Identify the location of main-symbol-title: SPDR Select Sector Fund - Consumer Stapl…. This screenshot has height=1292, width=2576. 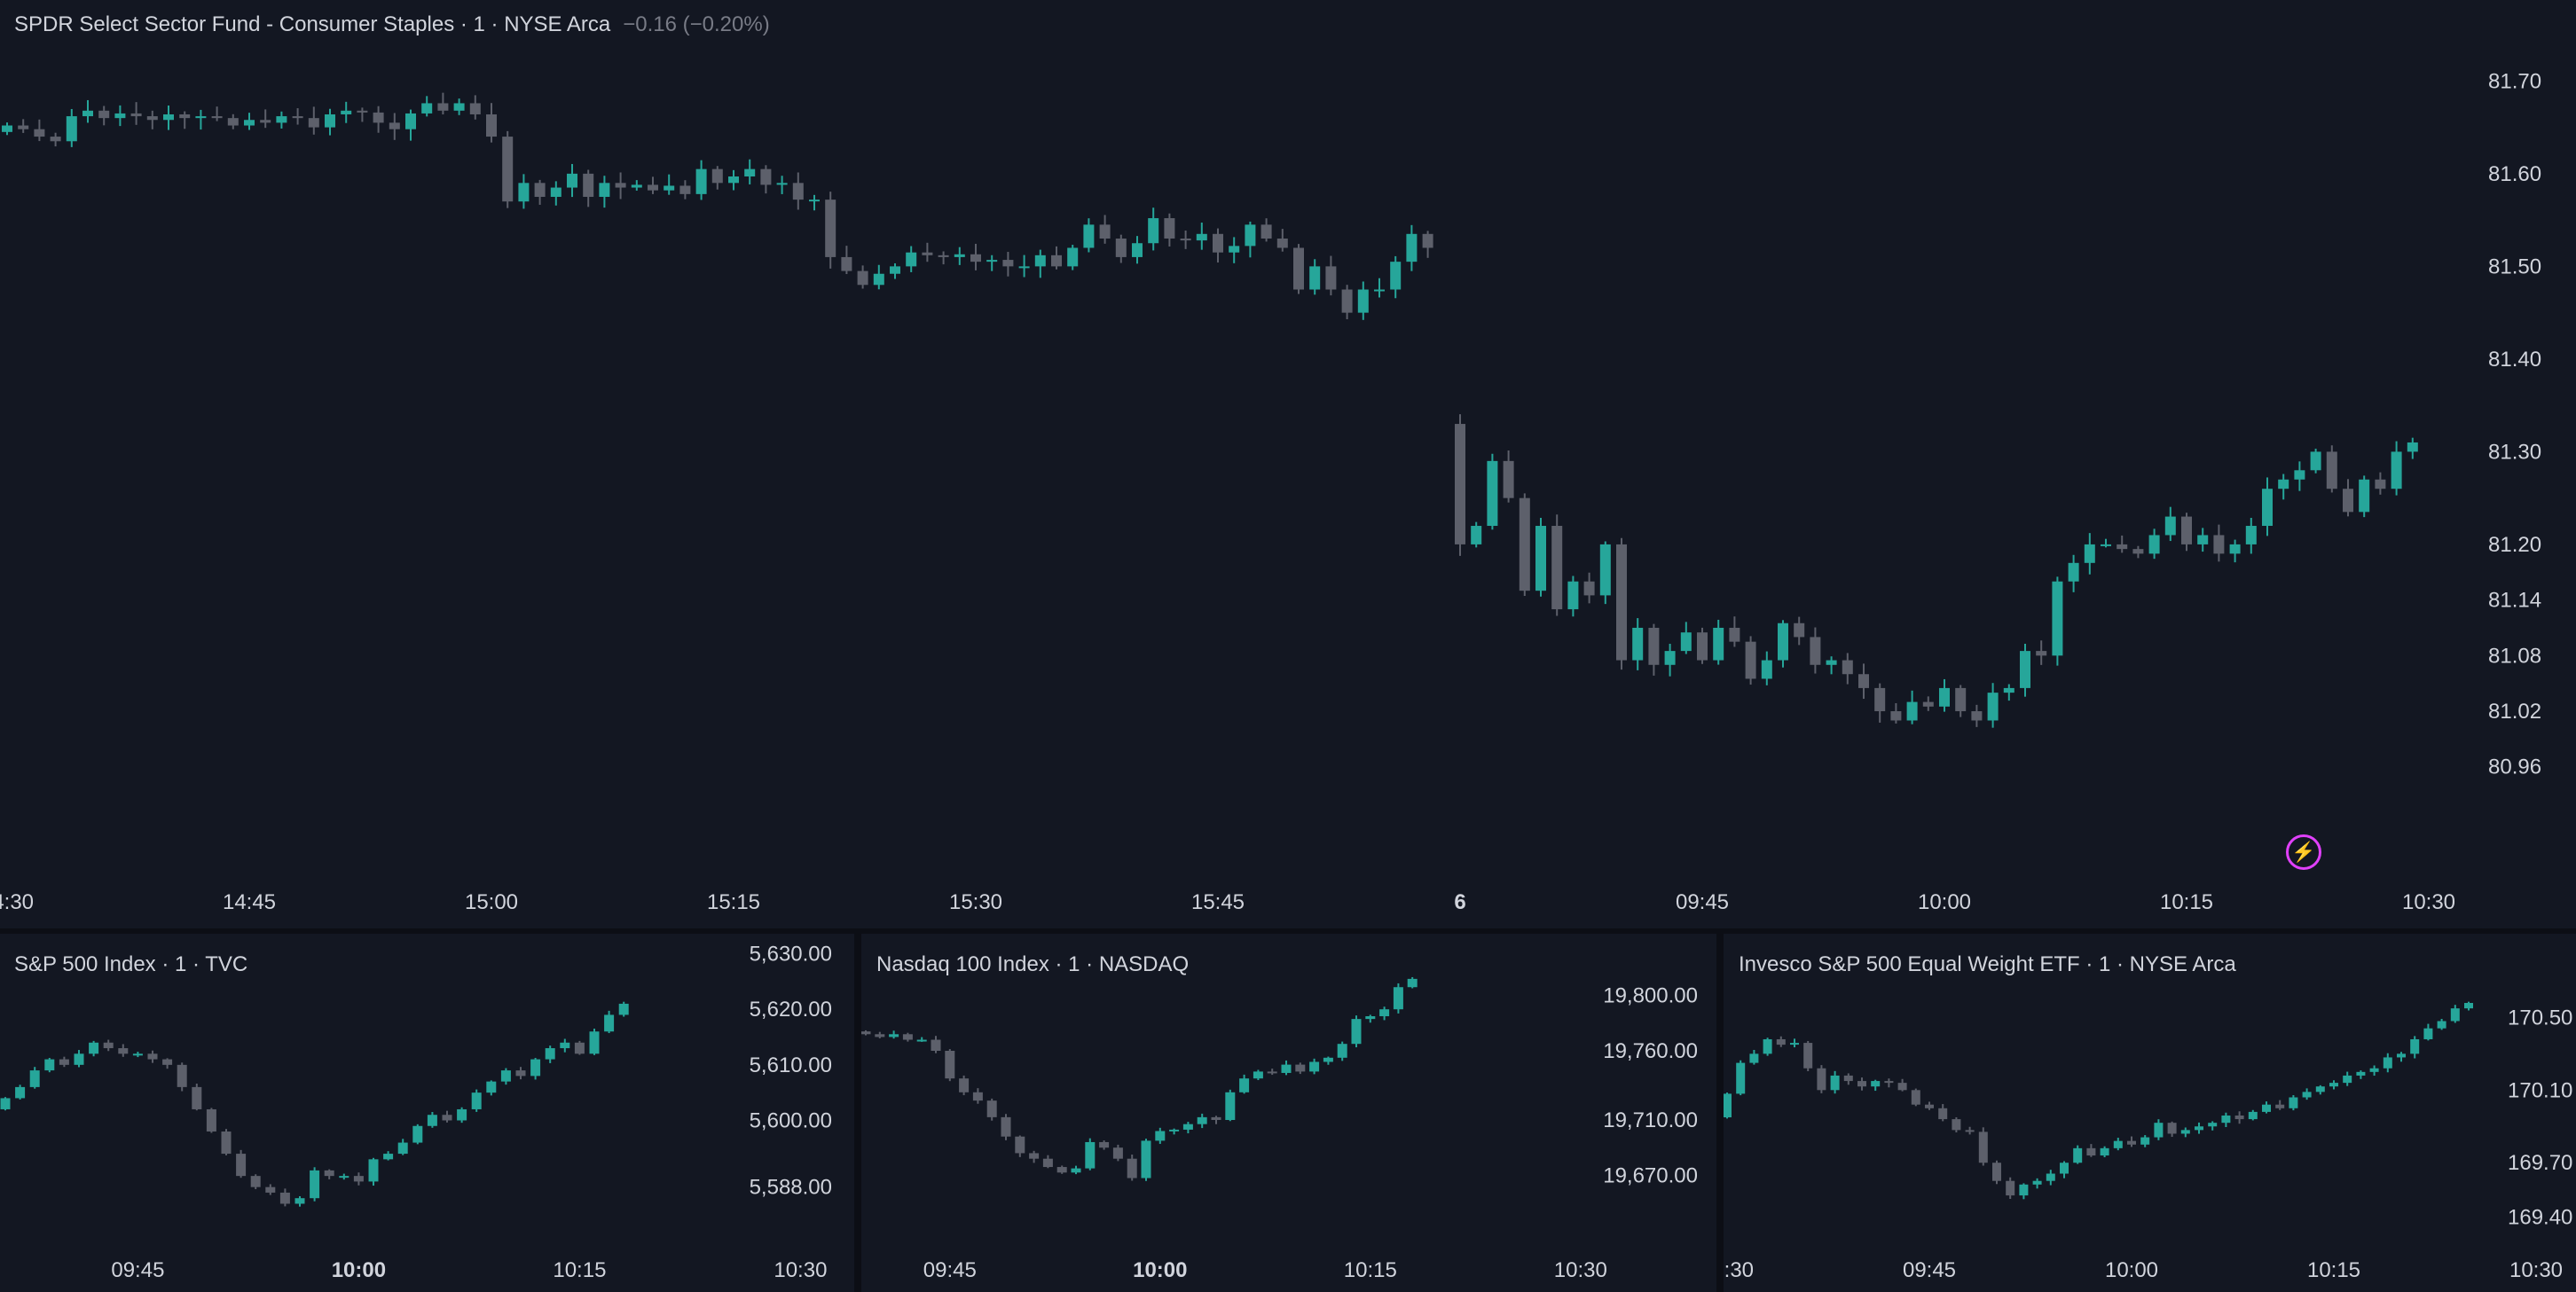
(312, 24).